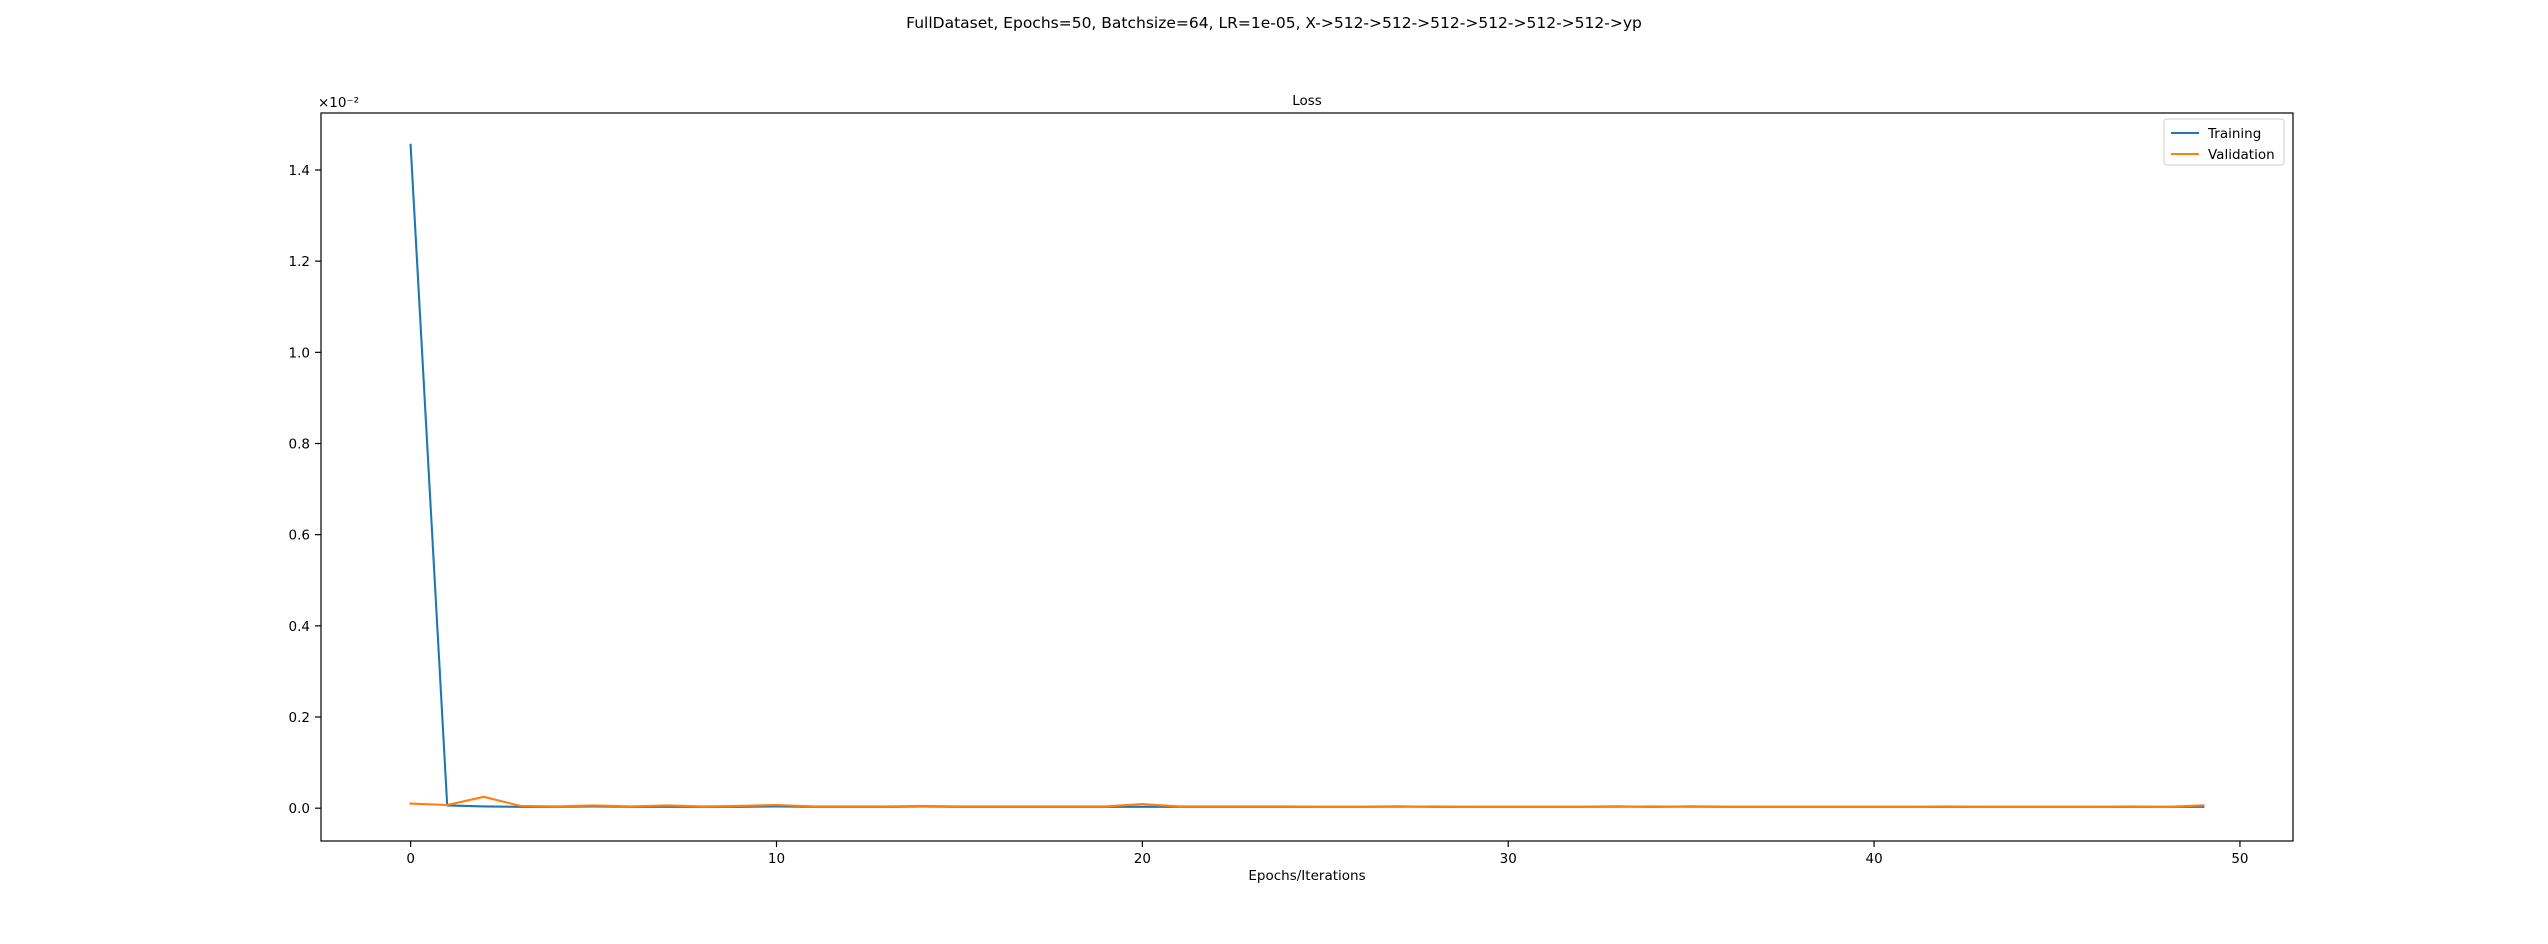 This screenshot has height=944, width=2548. I want to click on y-tick-label: 1.0, so click(299, 353).